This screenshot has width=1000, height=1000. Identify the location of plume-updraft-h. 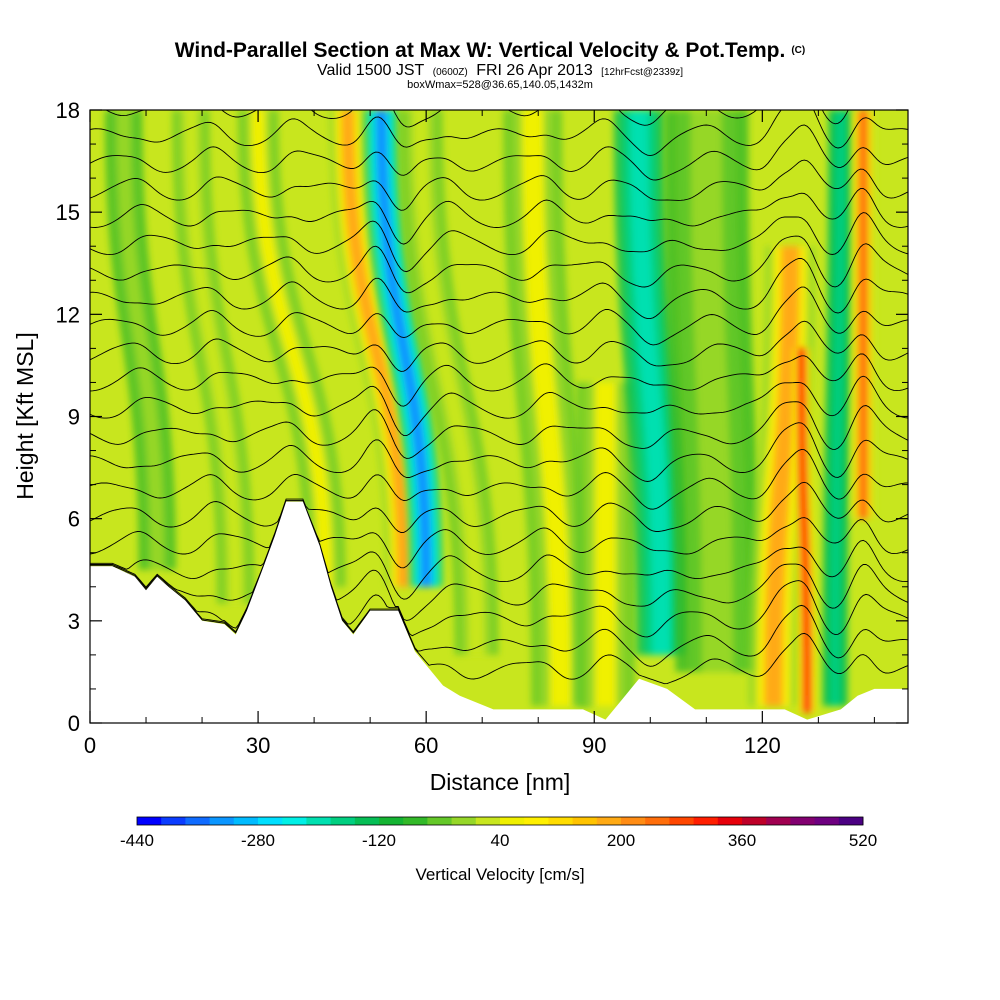
(605, 544).